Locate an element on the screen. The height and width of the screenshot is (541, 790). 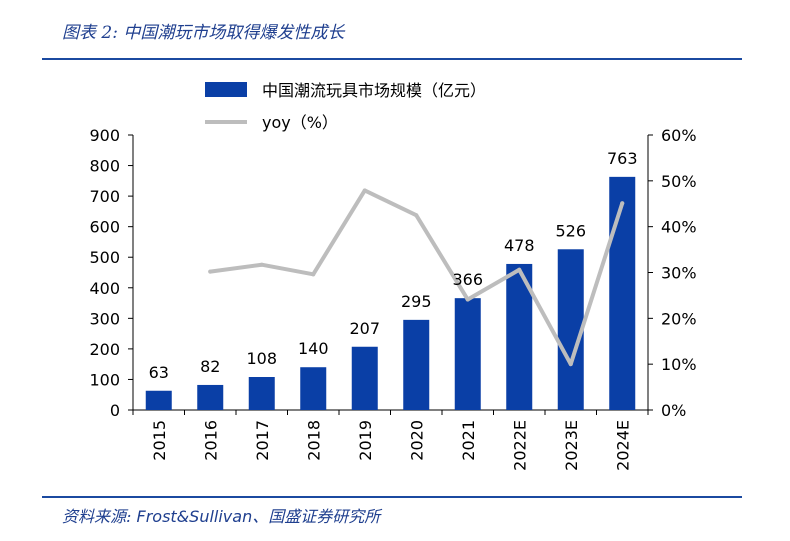
y-left-tick-label: 600 is located at coordinates (104, 227).